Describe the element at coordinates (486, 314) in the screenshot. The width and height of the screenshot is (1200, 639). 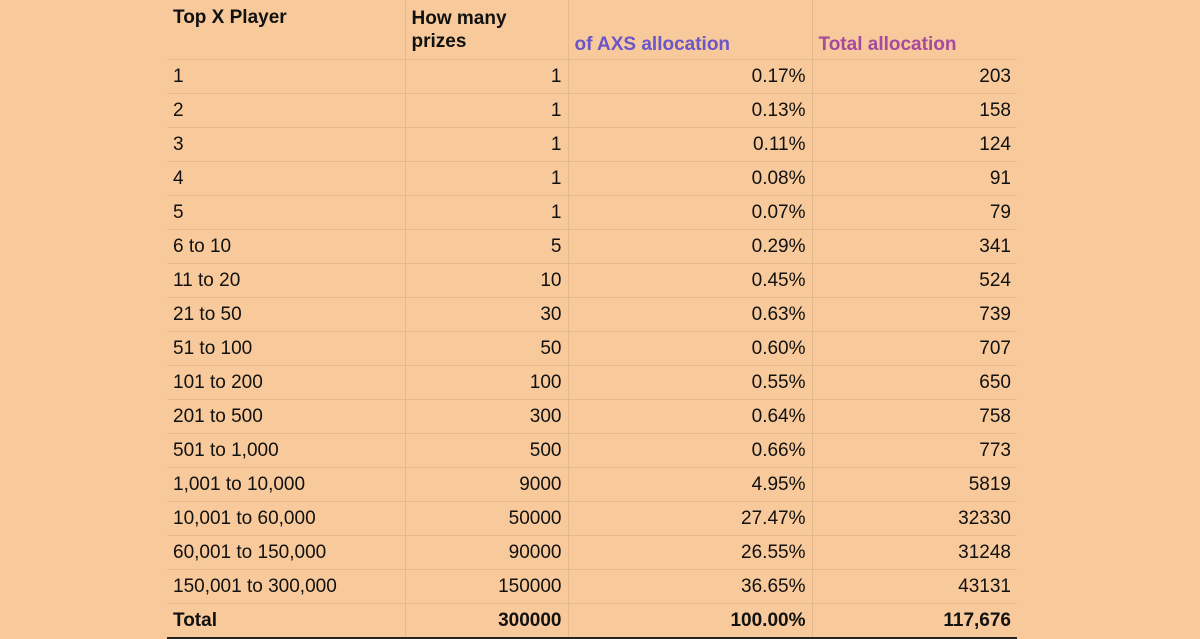
I see `cell-prize-count: 30` at that location.